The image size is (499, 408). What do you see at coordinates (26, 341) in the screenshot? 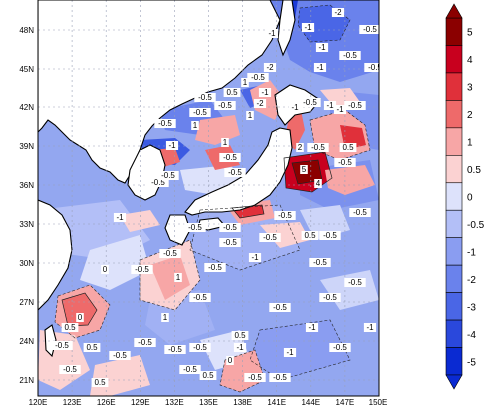
I see `y-tick-label: 24N` at bounding box center [26, 341].